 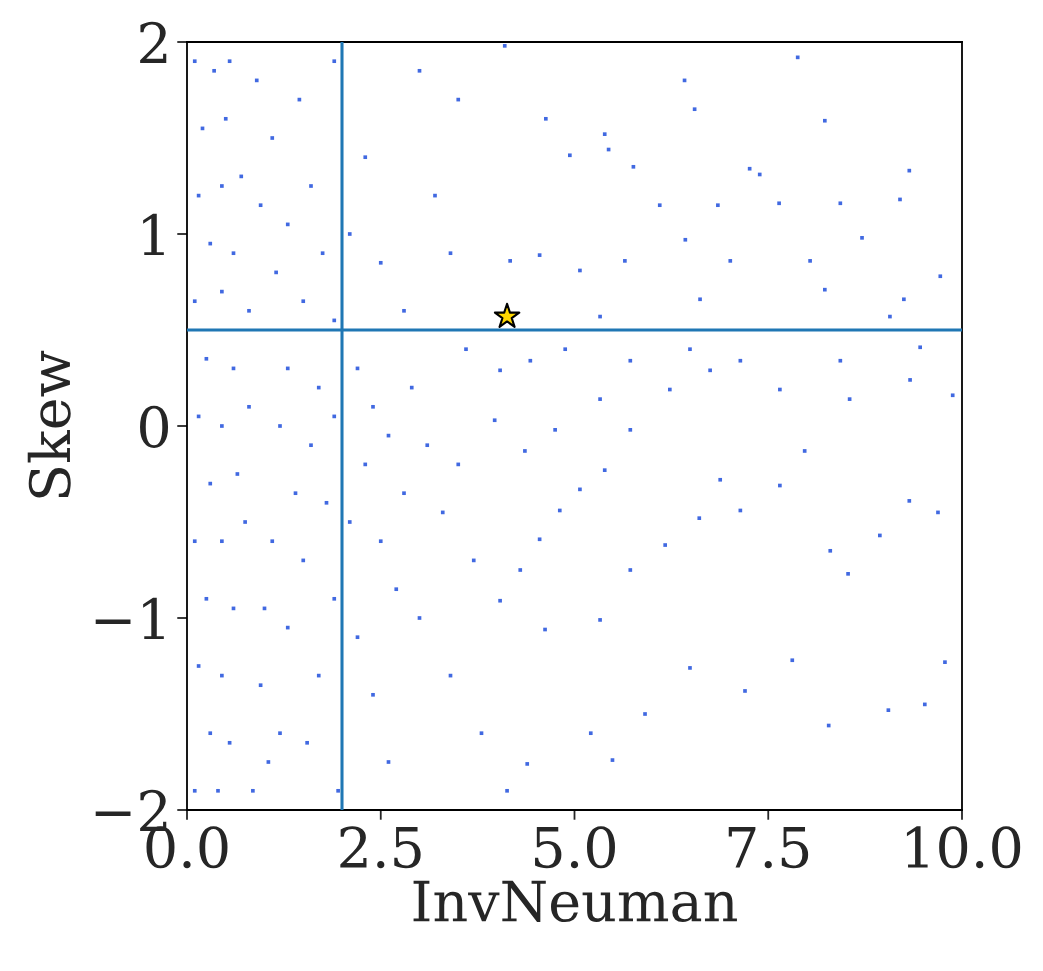 What do you see at coordinates (380, 847) in the screenshot?
I see `x-tick-label: 2.5` at bounding box center [380, 847].